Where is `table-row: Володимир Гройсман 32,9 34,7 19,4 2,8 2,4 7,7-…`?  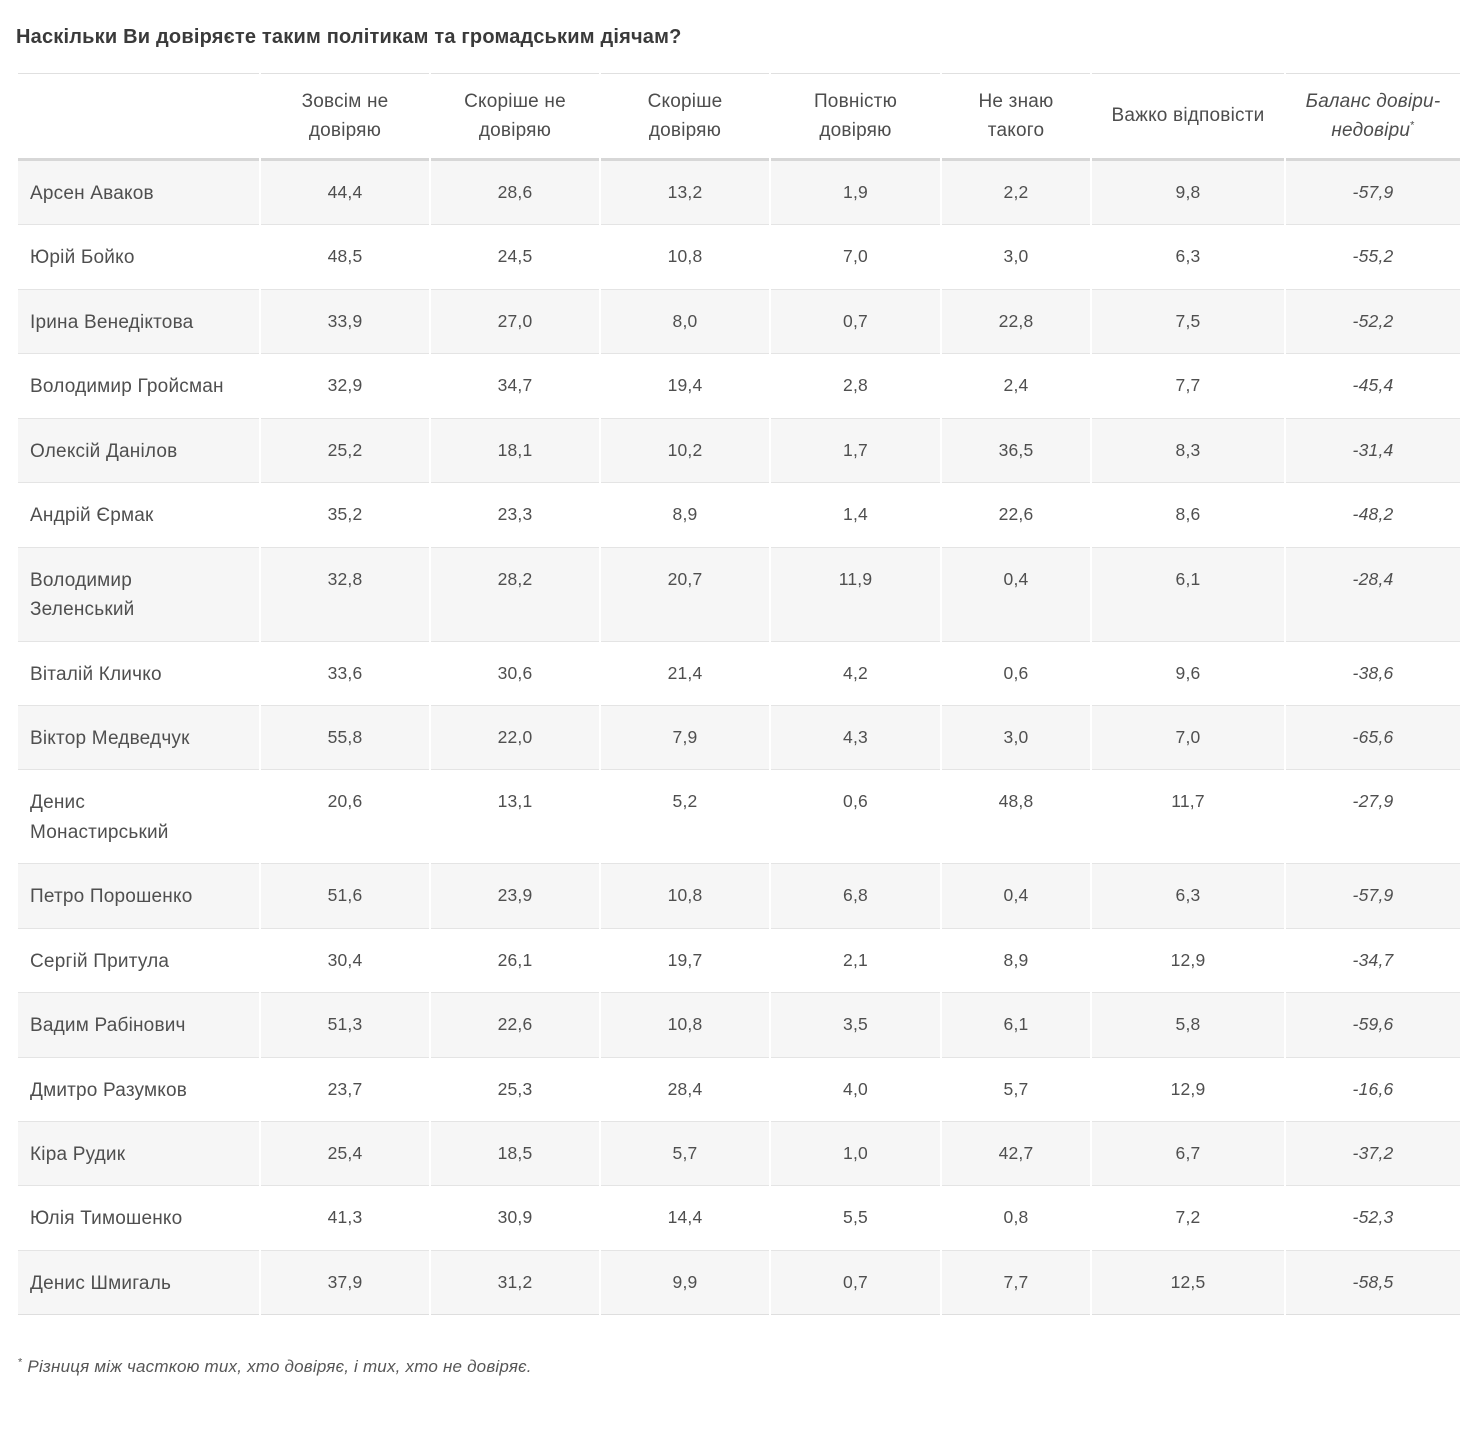
table-row: Володимир Гройсман 32,9 34,7 19,4 2,8 2,4 7,7-… is located at coordinates (739, 385).